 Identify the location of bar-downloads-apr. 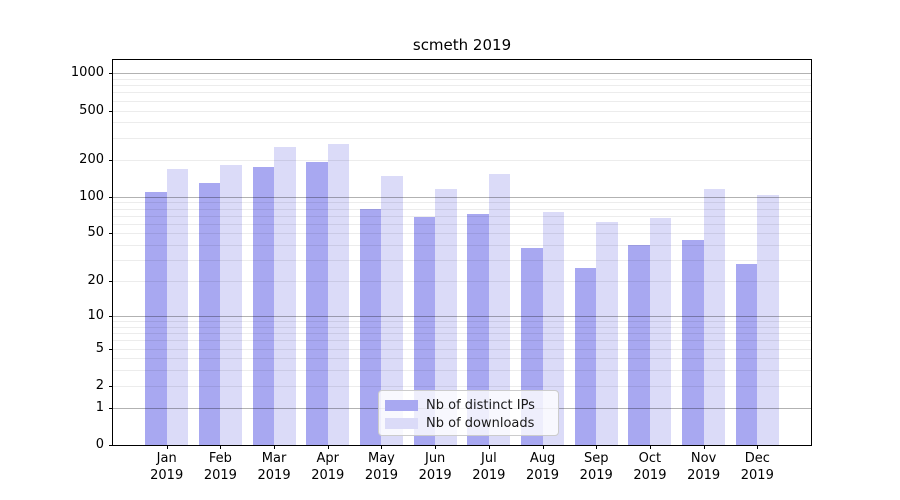
(338, 294).